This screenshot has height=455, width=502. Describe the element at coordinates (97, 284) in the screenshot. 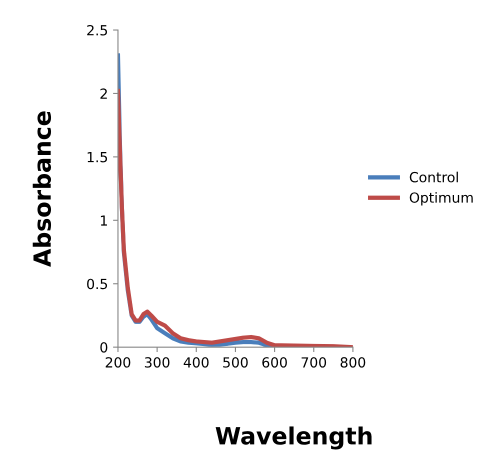

I see `y-tick-label: 0.5` at that location.